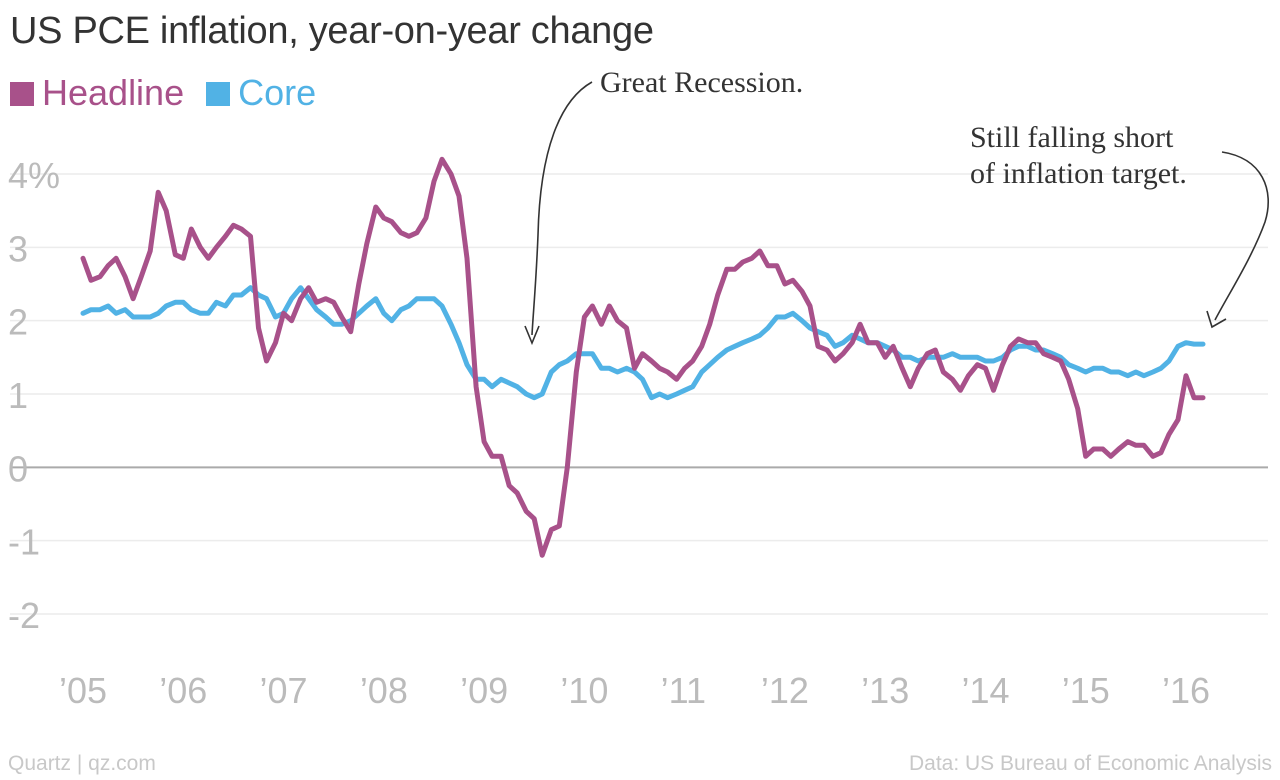  Describe the element at coordinates (18, 248) in the screenshot. I see `y-tick-label: 3` at that location.